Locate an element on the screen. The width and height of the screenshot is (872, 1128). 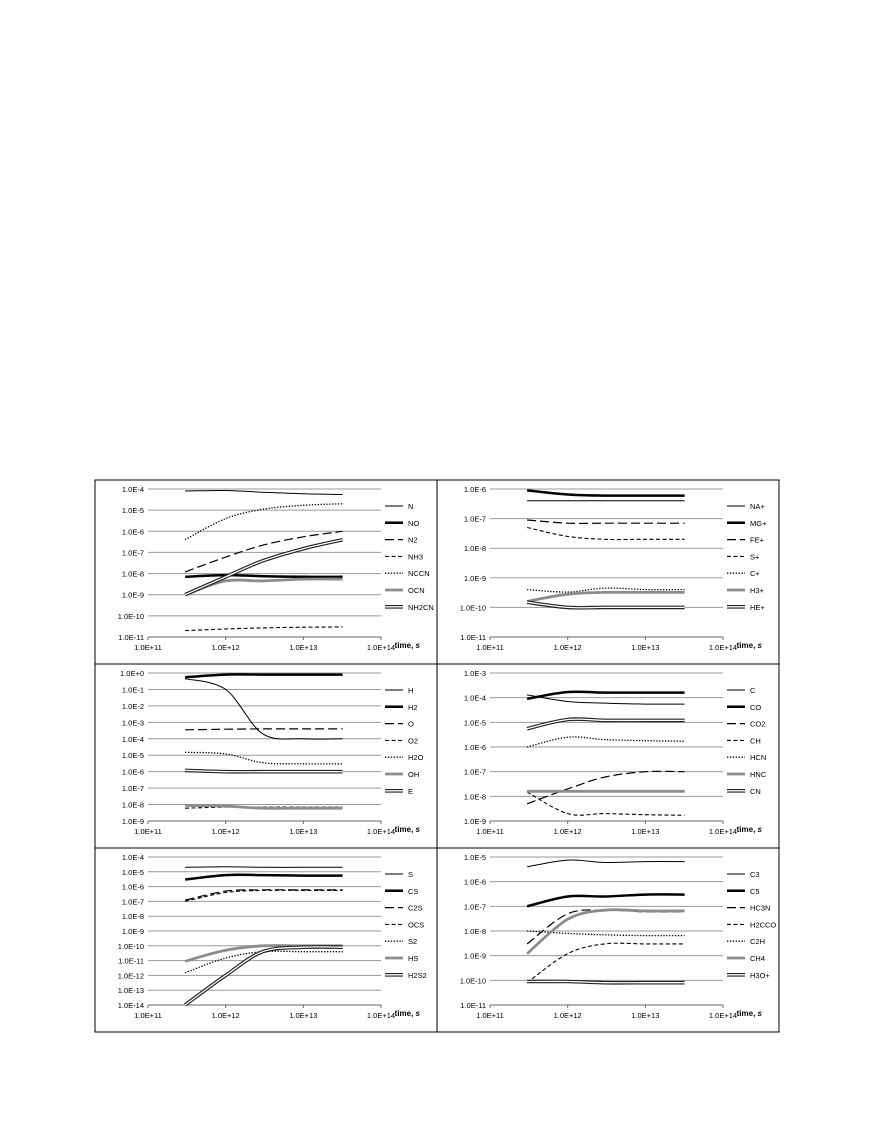
series-line-N is located at coordinates (264, 492).